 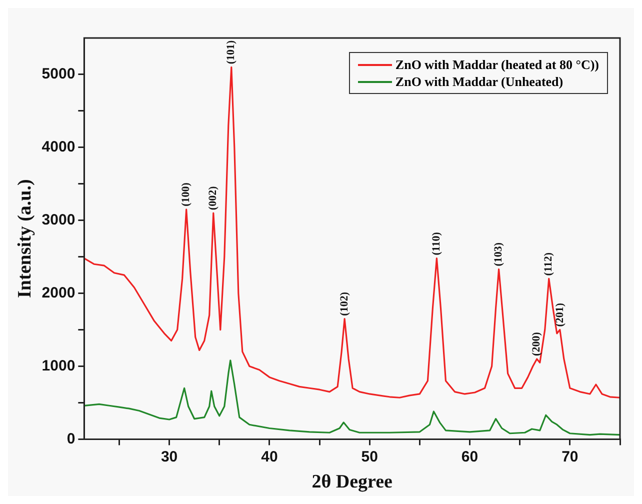 What do you see at coordinates (25, 238) in the screenshot?
I see `y-axis-title: Intensity (a.u.)` at bounding box center [25, 238].